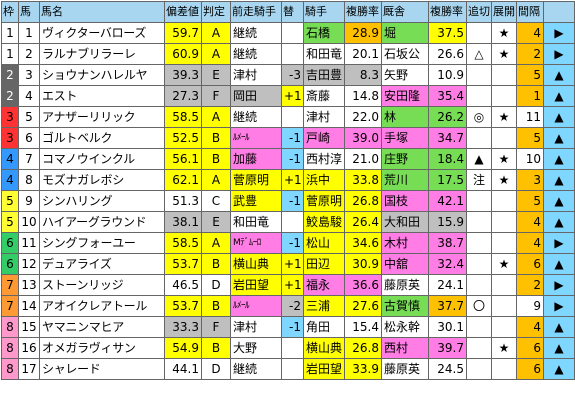 Image resolution: width=575 pixels, height=401 pixels. I want to click on trainer-rate-cell: 39.7, so click(447, 348).